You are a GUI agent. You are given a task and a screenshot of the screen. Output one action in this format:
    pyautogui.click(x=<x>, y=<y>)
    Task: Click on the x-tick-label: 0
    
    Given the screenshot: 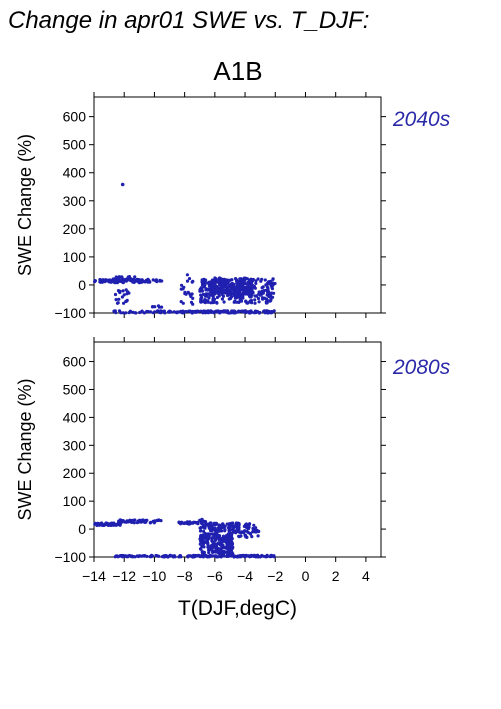 What is the action you would take?
    pyautogui.click(x=306, y=576)
    